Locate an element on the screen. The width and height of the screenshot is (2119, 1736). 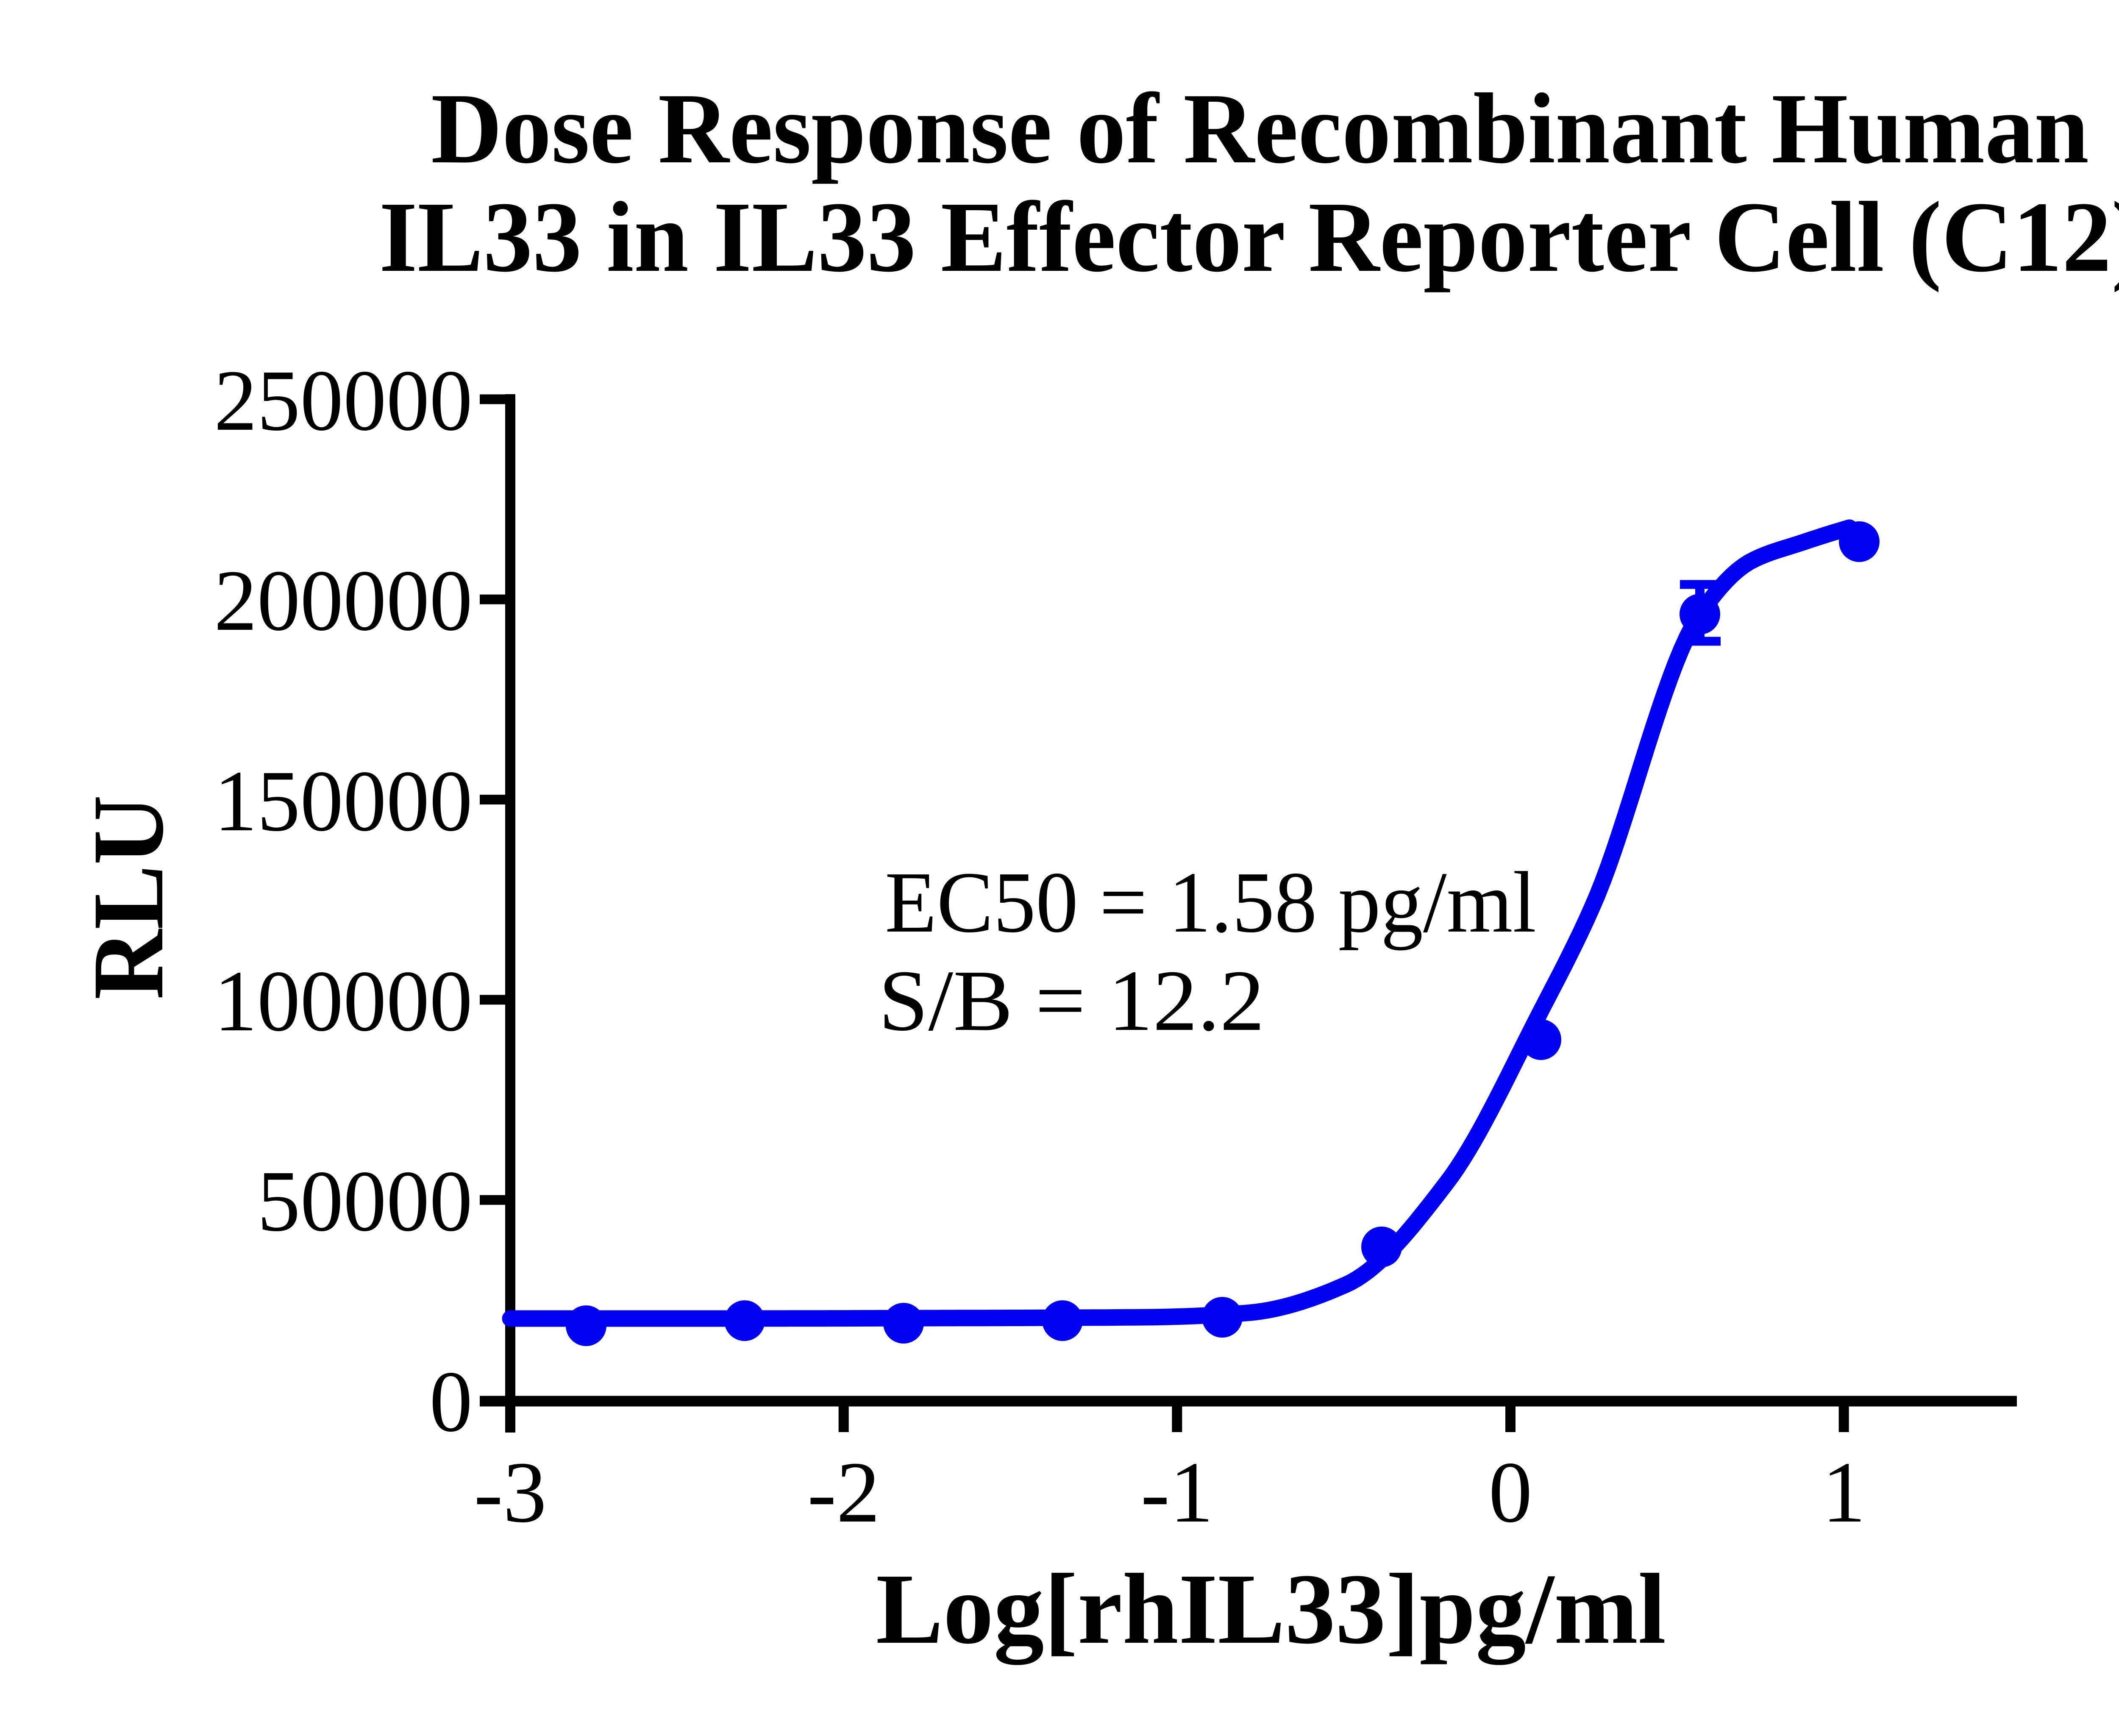
svg-text: -3 is located at coordinates (511, 1492).